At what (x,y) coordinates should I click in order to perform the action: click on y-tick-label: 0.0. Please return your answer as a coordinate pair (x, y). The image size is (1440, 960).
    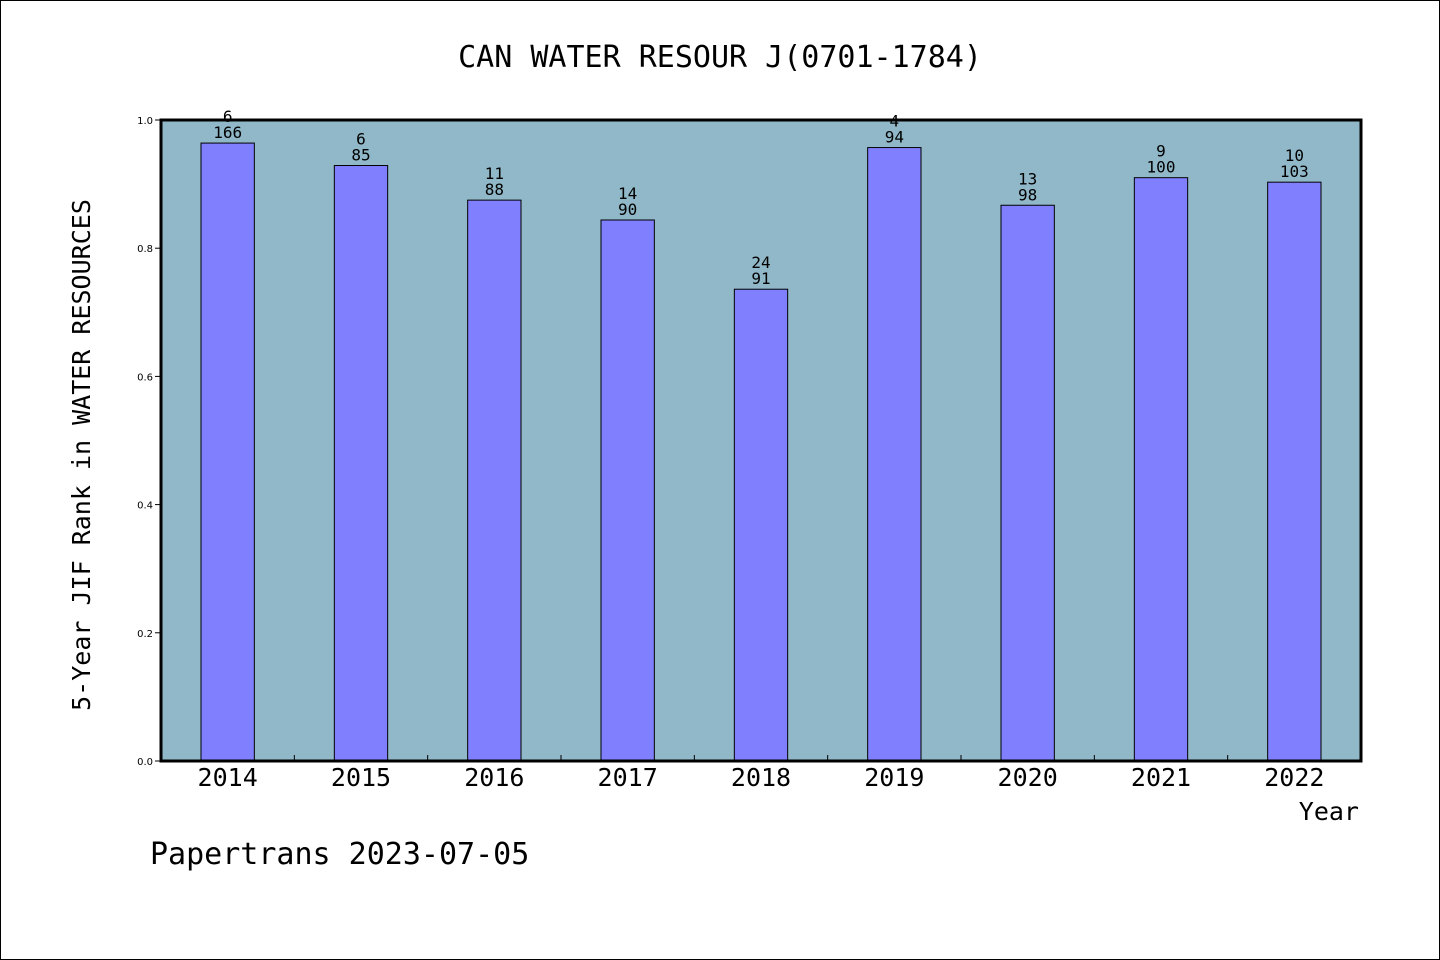
    Looking at the image, I should click on (145, 762).